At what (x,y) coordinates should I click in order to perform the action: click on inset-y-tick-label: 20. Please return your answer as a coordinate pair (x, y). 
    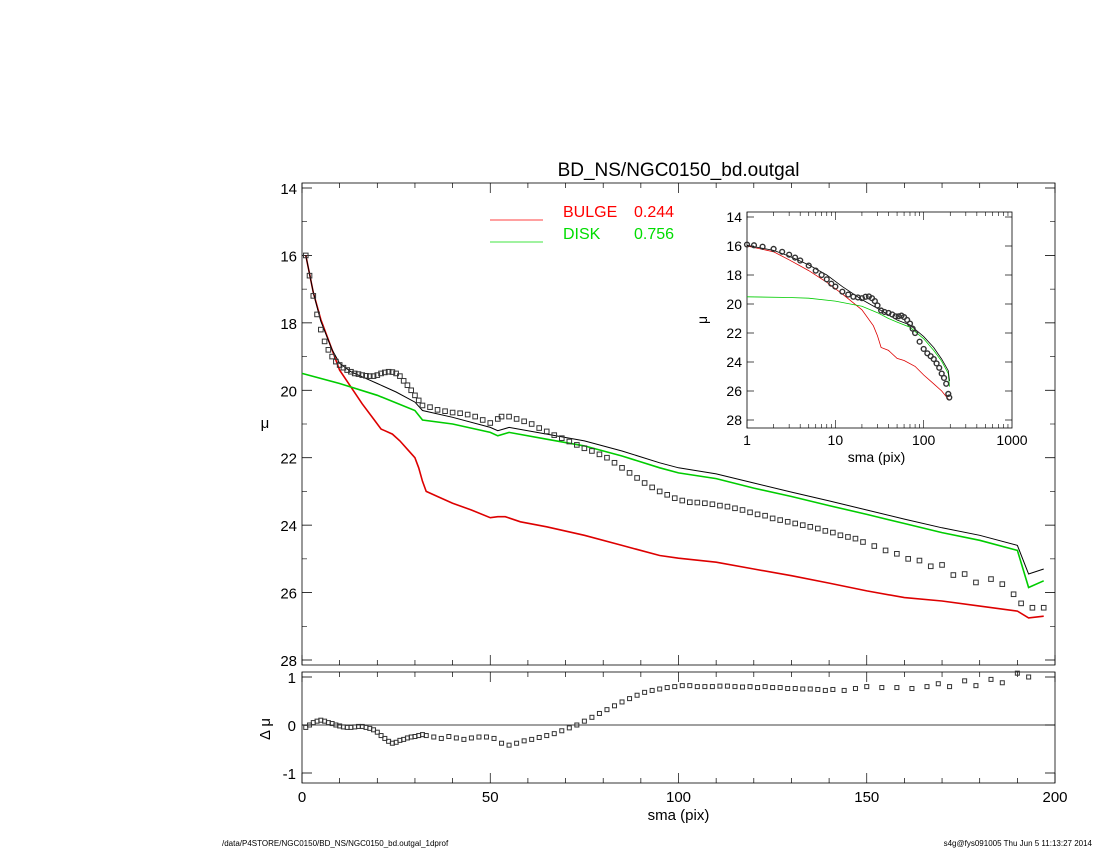
    Looking at the image, I should click on (734, 304).